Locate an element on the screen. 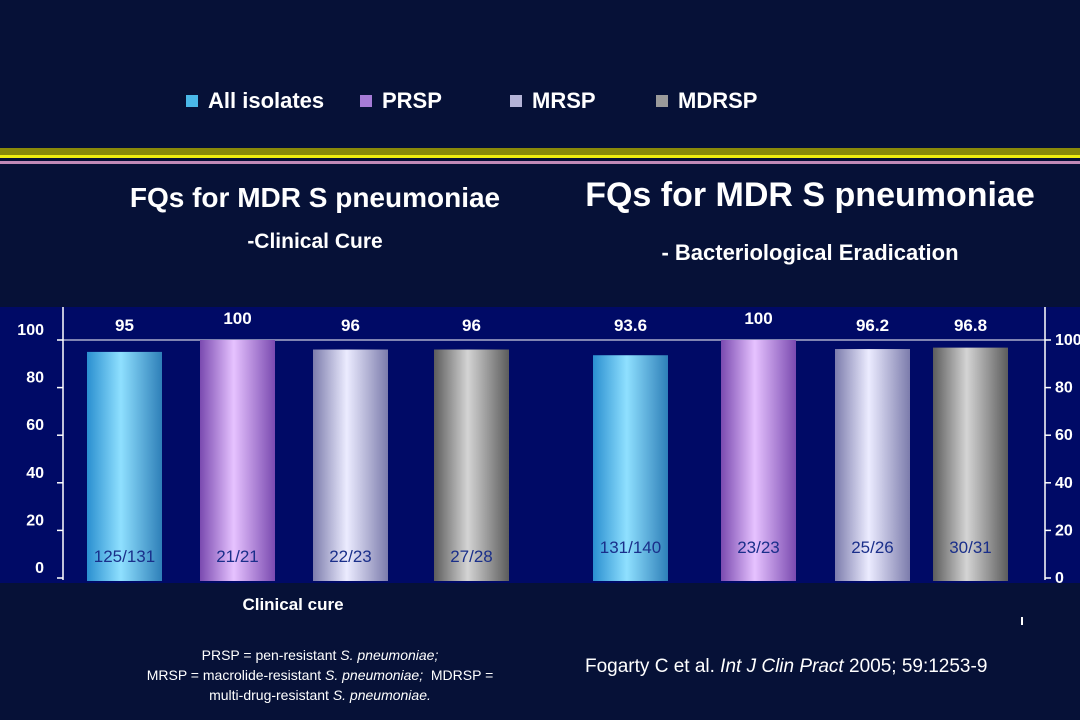 This screenshot has height=720, width=1080. right-y-tick-label: 40 is located at coordinates (1064, 483).